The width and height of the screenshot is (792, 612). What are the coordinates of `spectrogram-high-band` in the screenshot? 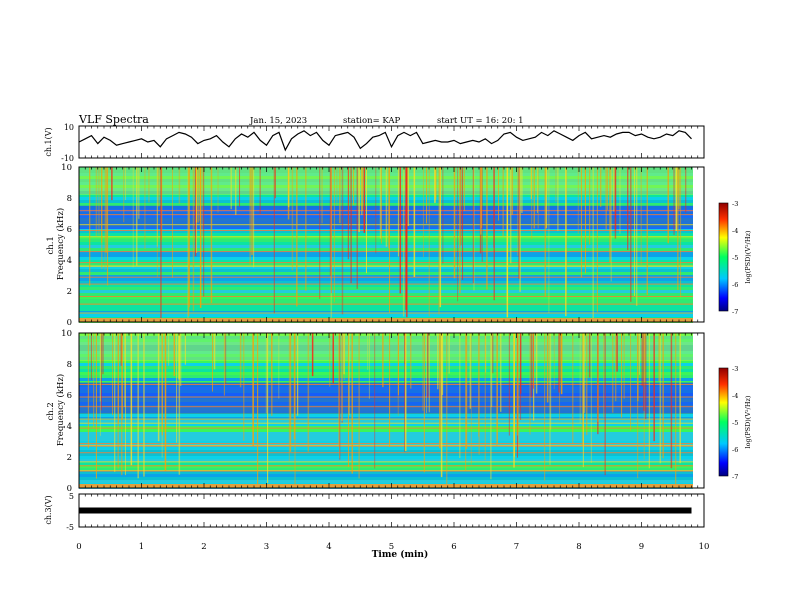 It's located at (386, 347).